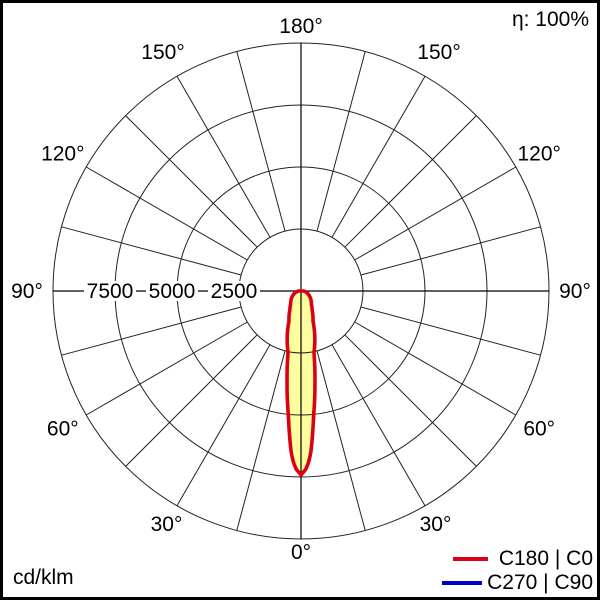  I want to click on radial-tick-label: 7500, so click(110, 291).